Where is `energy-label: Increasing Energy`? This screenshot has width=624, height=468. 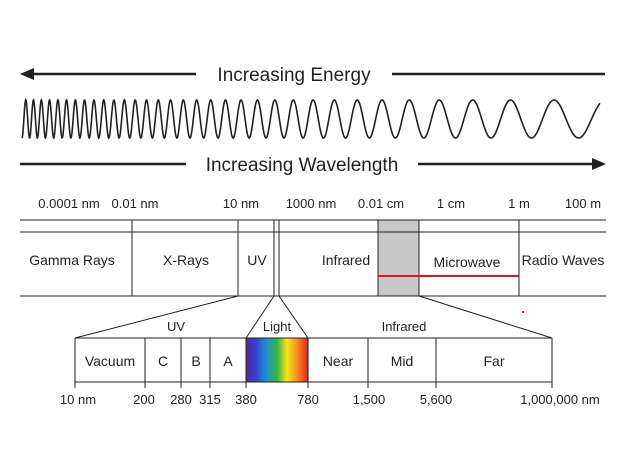
energy-label: Increasing Energy is located at coordinates (294, 75).